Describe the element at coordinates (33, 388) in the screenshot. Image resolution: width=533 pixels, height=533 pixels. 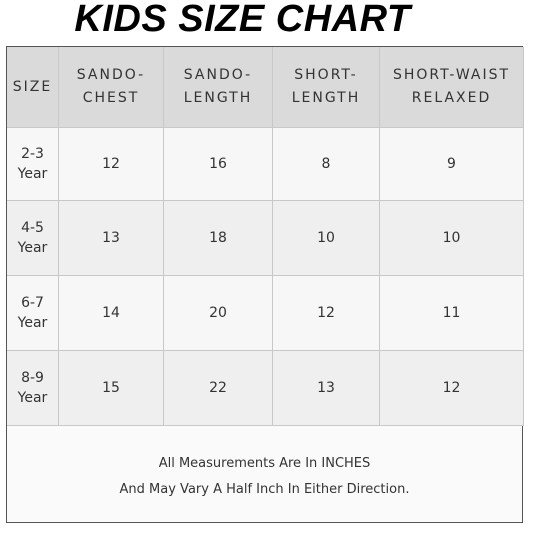
I see `size-cell: 8-9 Year` at that location.